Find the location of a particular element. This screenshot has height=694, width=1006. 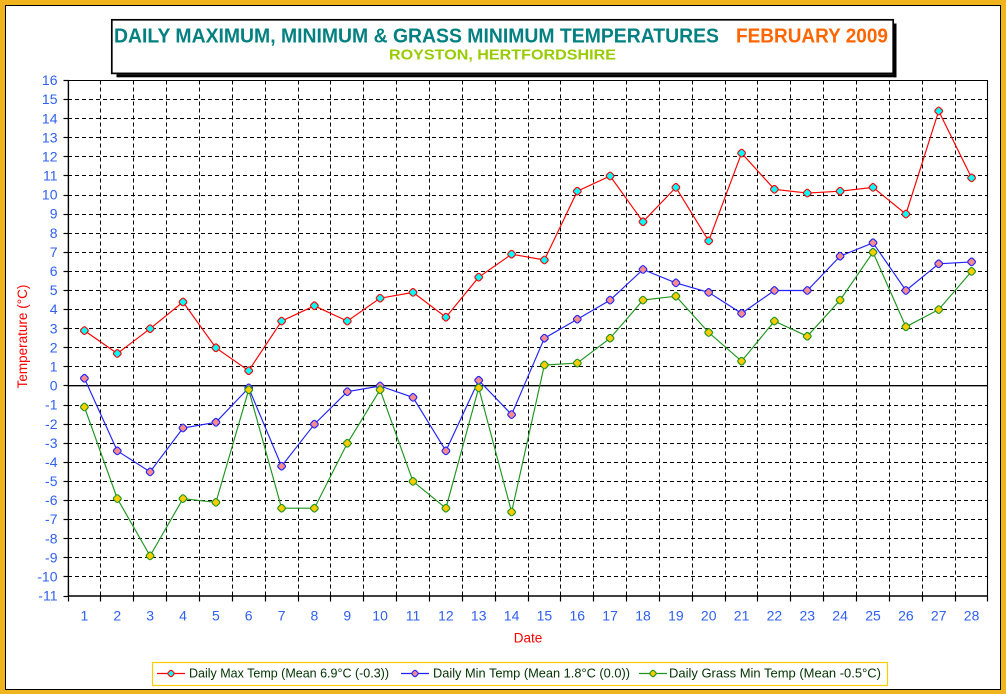

svg-text: 20 is located at coordinates (709, 616).